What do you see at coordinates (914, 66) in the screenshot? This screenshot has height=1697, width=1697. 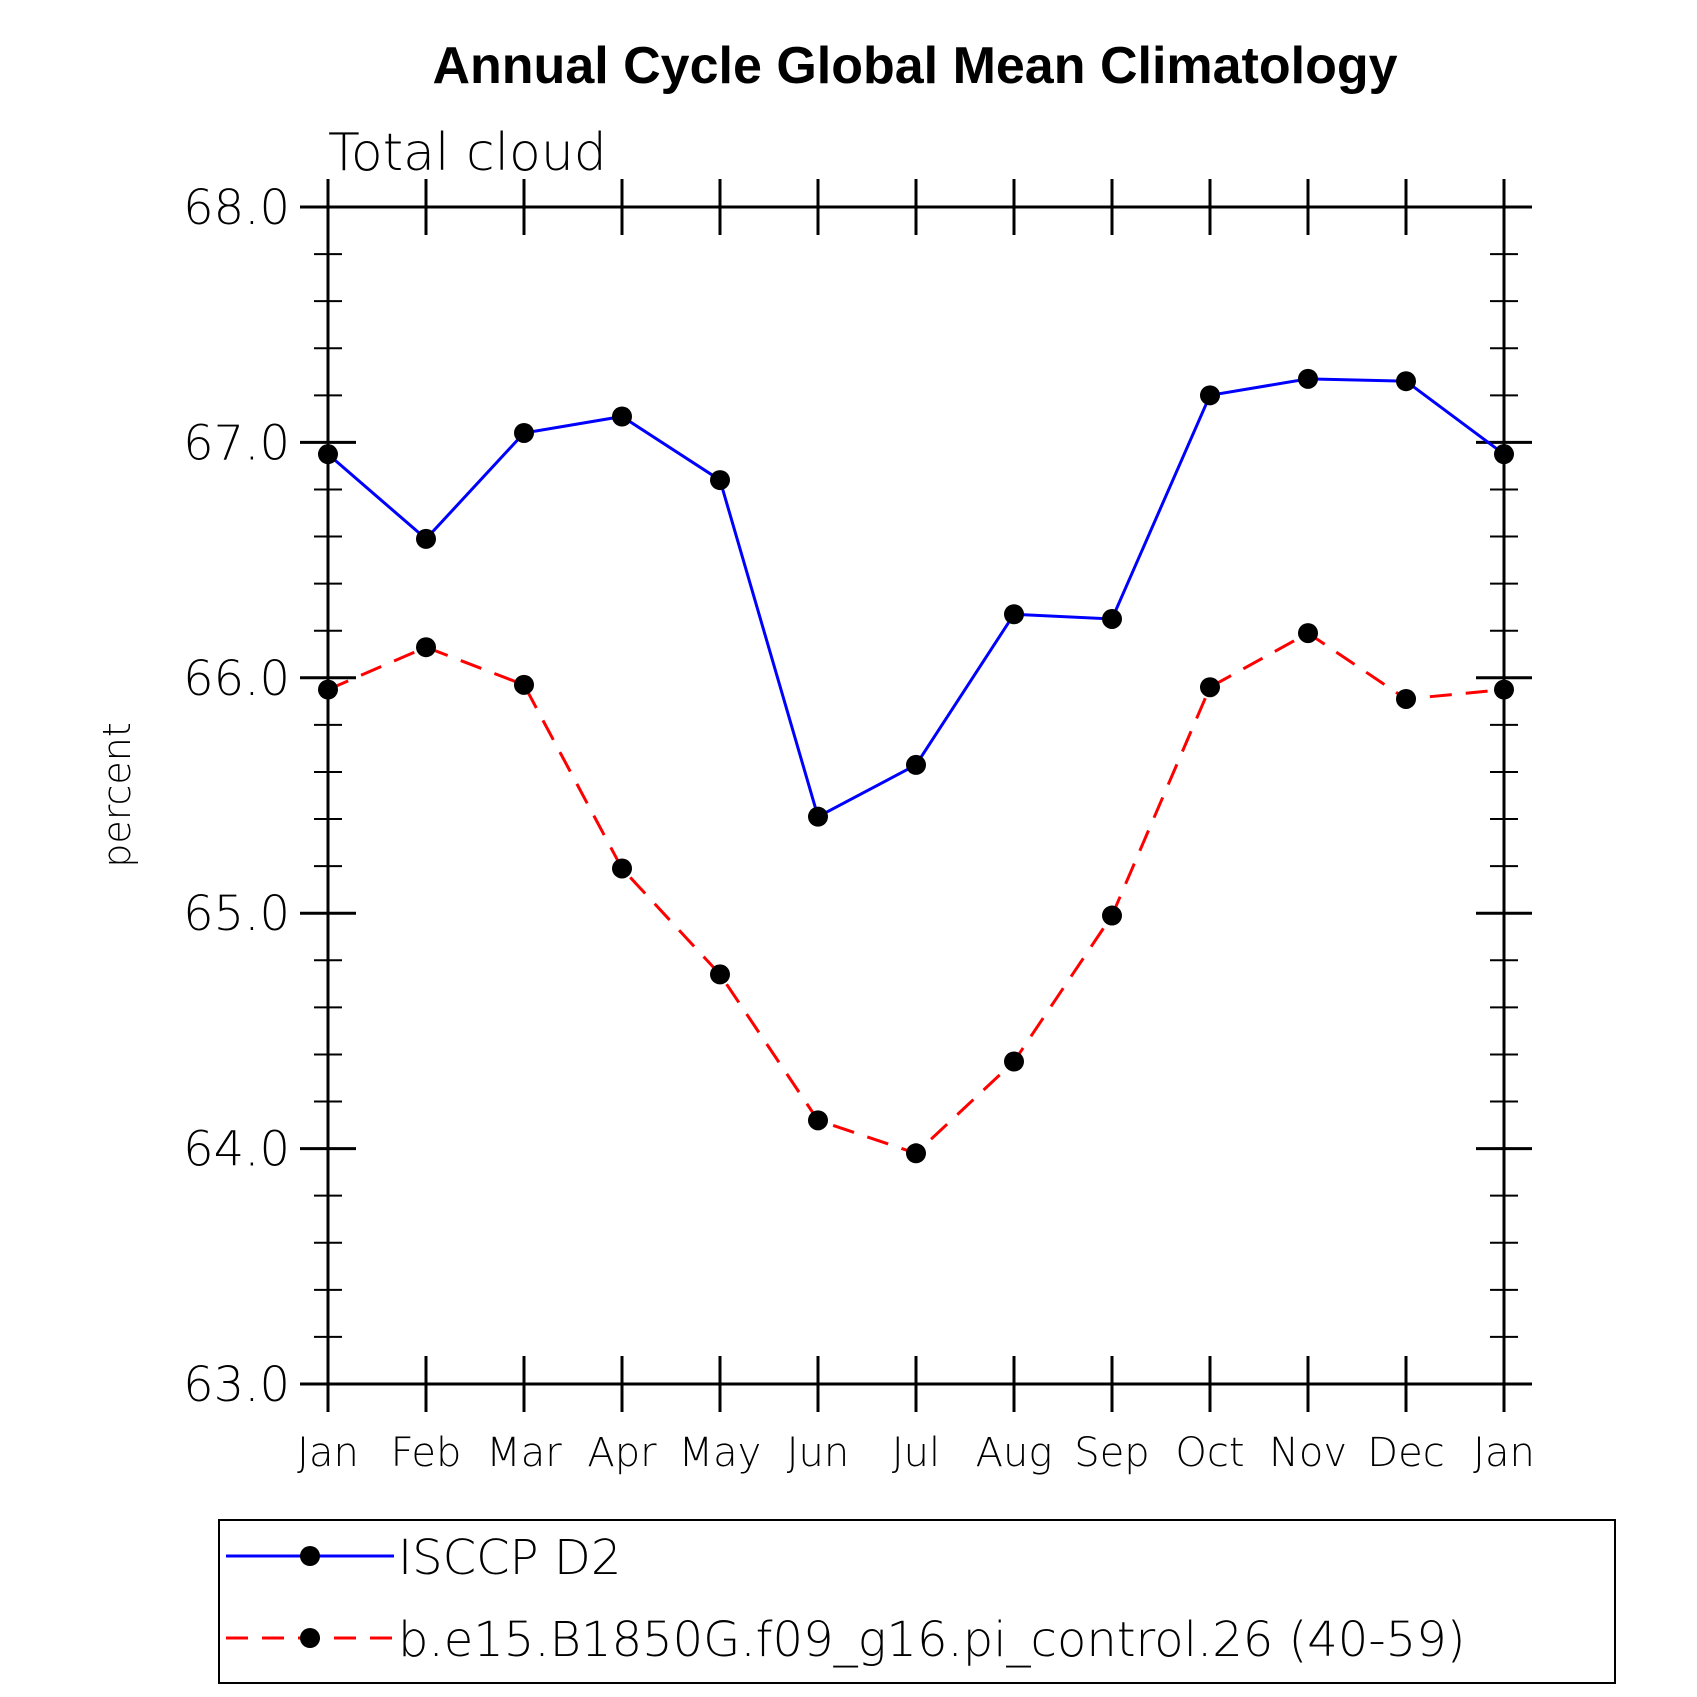 I see `chart-title: Annual Cycle Global Mean Climatology` at bounding box center [914, 66].